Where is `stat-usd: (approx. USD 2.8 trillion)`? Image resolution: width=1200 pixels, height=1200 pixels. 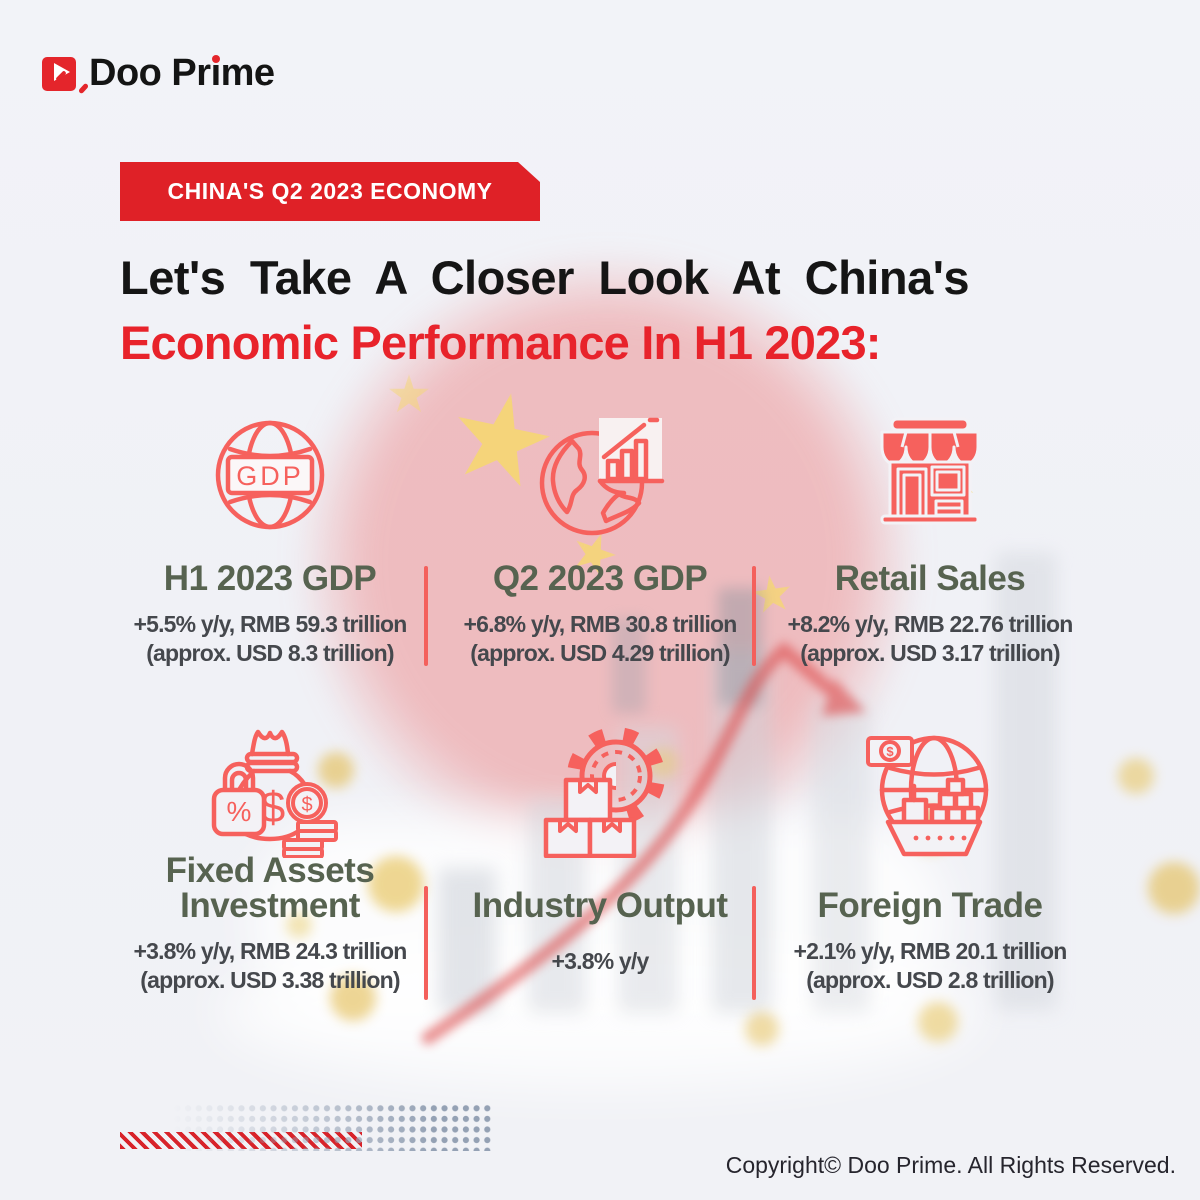 stat-usd: (approx. USD 2.8 trillion) is located at coordinates (930, 979).